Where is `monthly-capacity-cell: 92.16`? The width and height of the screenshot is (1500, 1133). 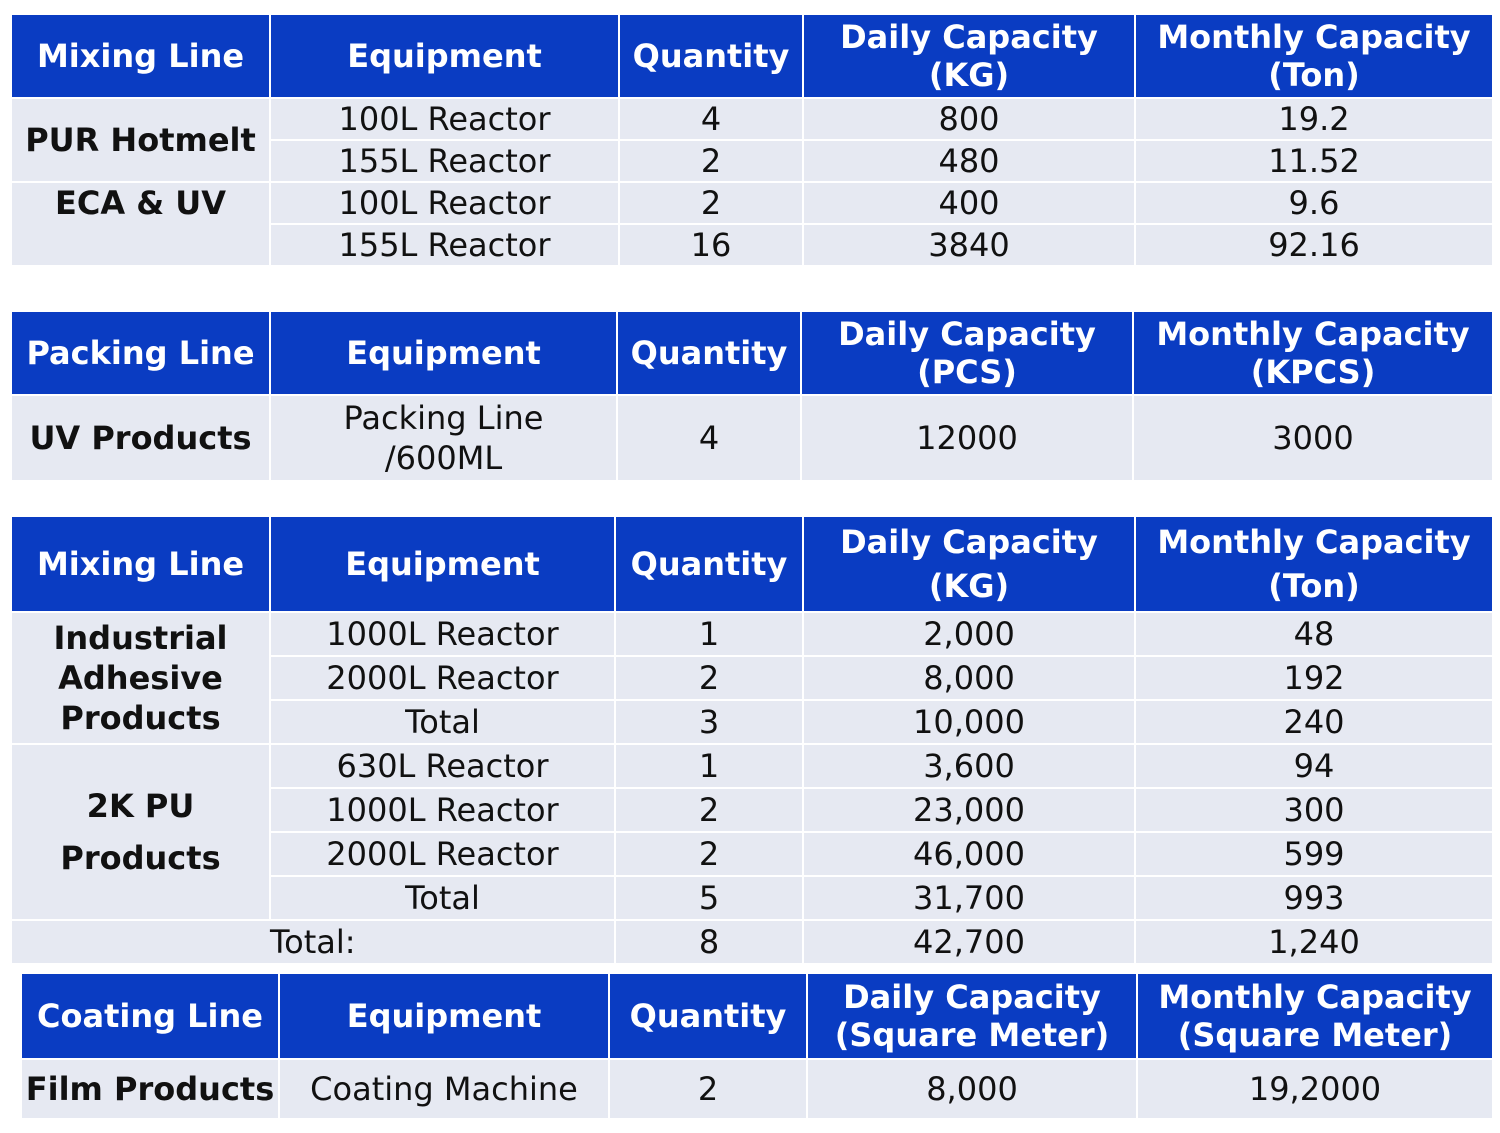
monthly-capacity-cell: 92.16 is located at coordinates (1314, 245).